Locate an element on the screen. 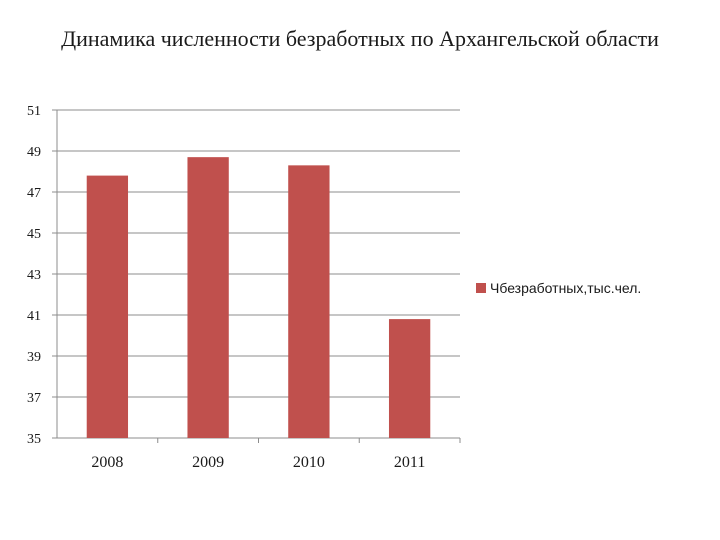 This screenshot has width=720, height=540. x-tick-label-2011: 2011 is located at coordinates (409, 462).